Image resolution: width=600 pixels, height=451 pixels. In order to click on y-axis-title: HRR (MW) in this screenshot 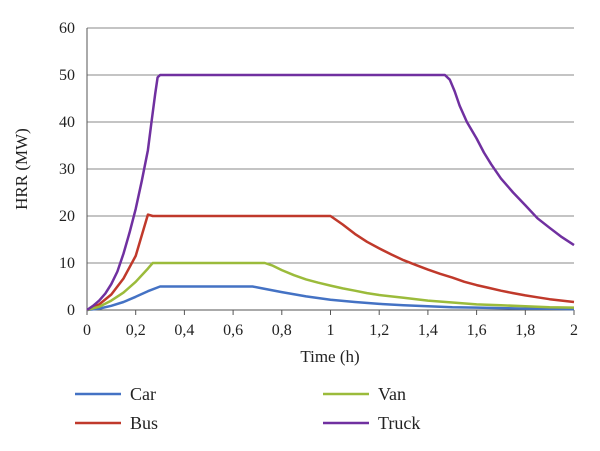, I will do `click(21, 169)`.